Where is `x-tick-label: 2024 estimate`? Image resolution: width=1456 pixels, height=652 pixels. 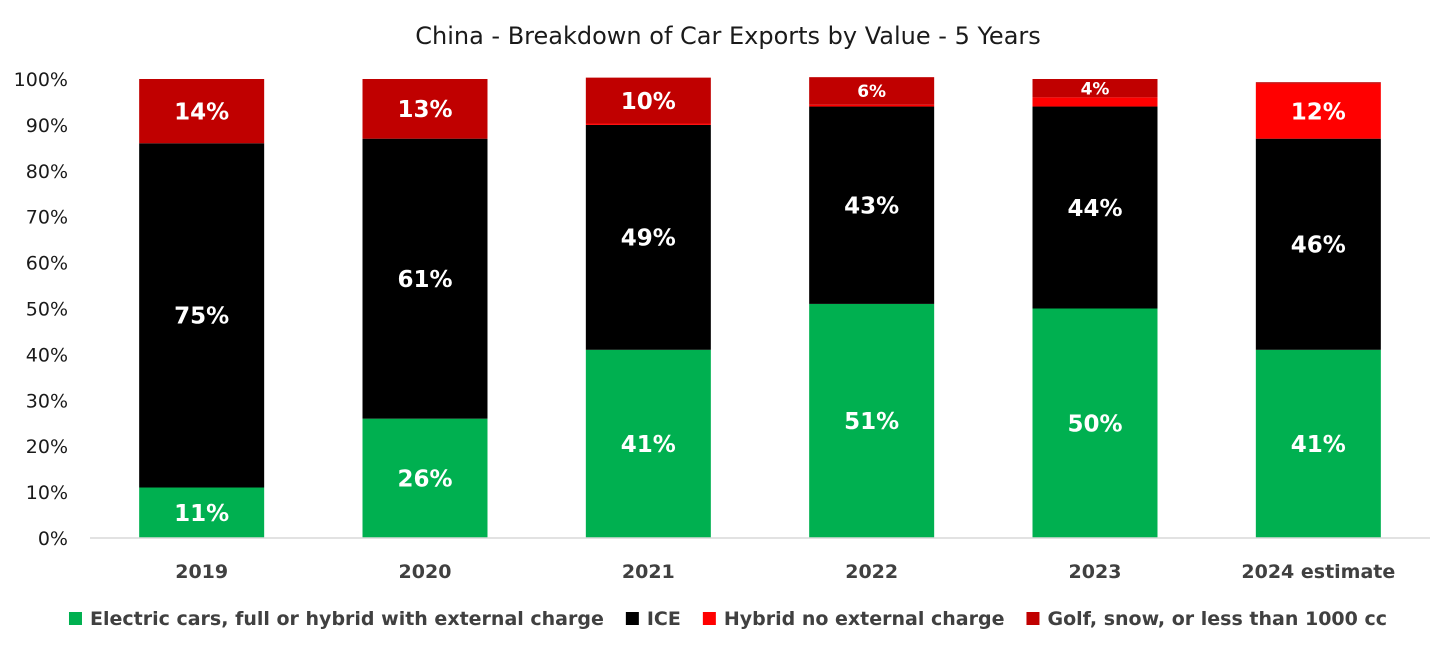
x-tick-label: 2024 estimate is located at coordinates (1318, 572).